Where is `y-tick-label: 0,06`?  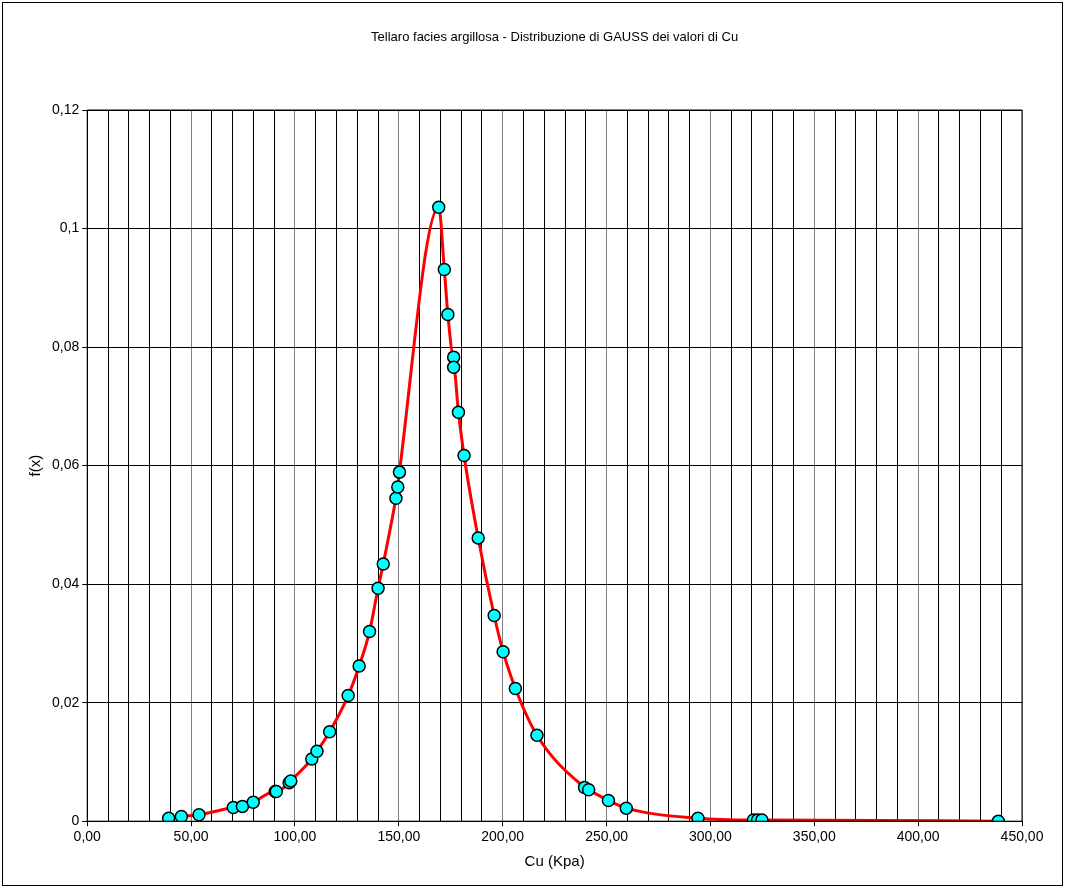
y-tick-label: 0,06 is located at coordinates (66, 464).